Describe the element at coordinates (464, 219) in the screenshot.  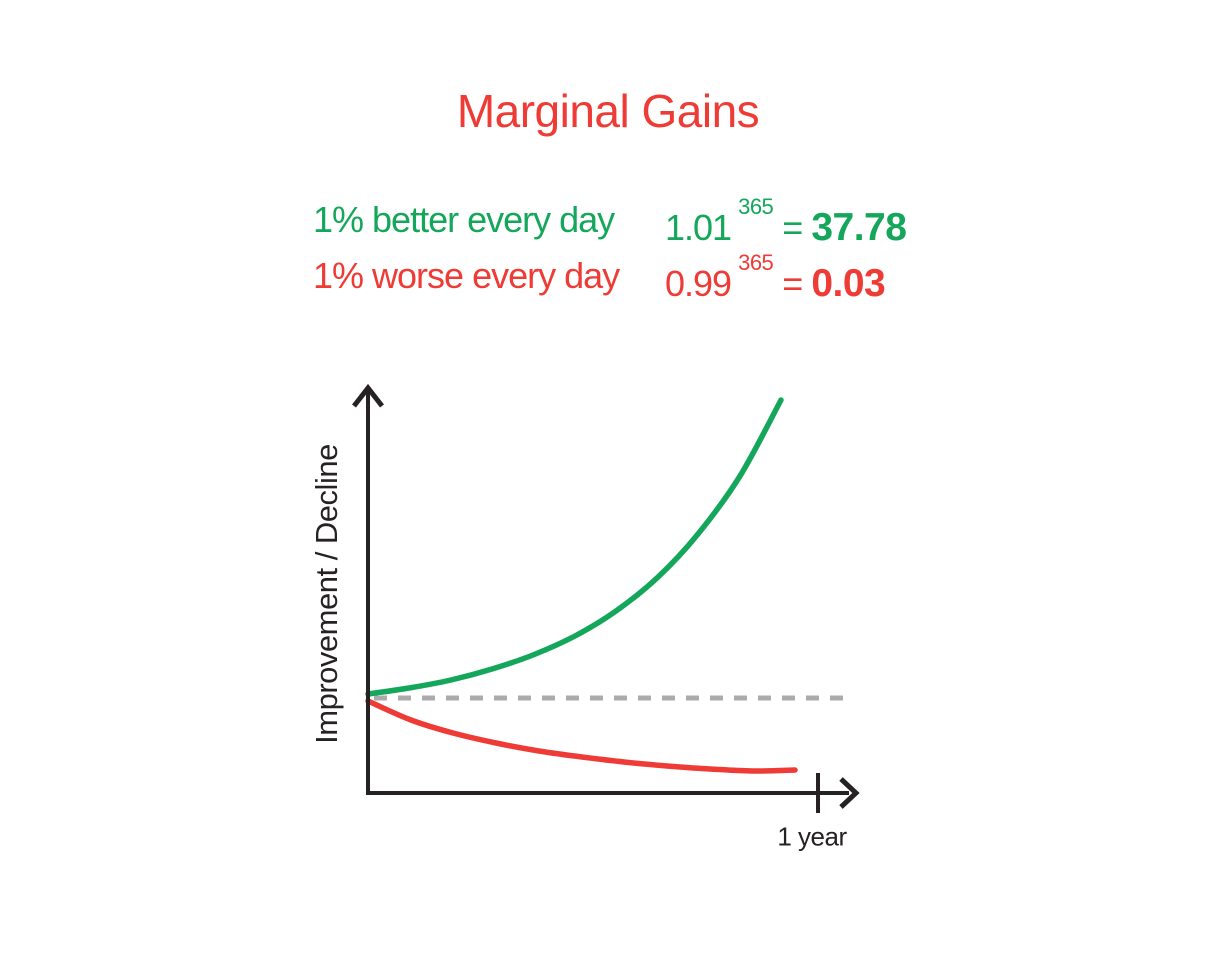
I see `equation-better-label: 1% better every day` at that location.